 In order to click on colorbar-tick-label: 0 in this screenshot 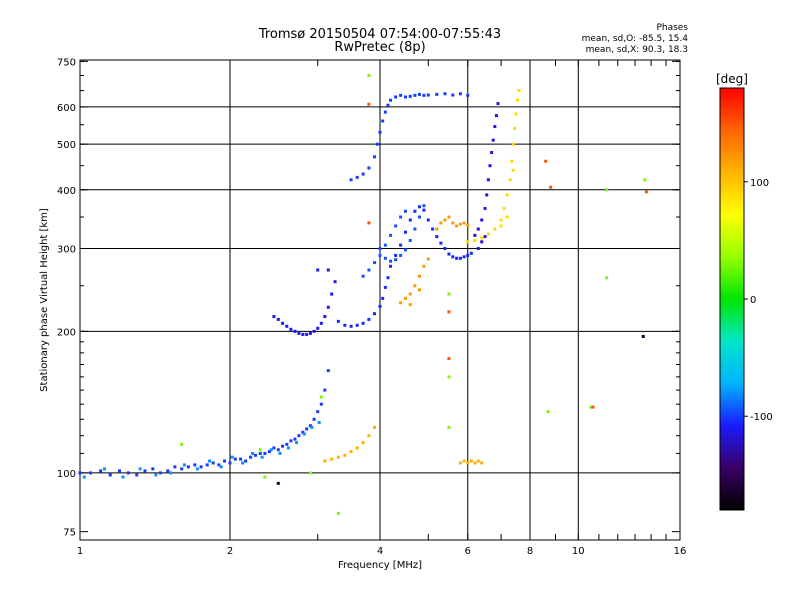, I will do `click(753, 300)`.